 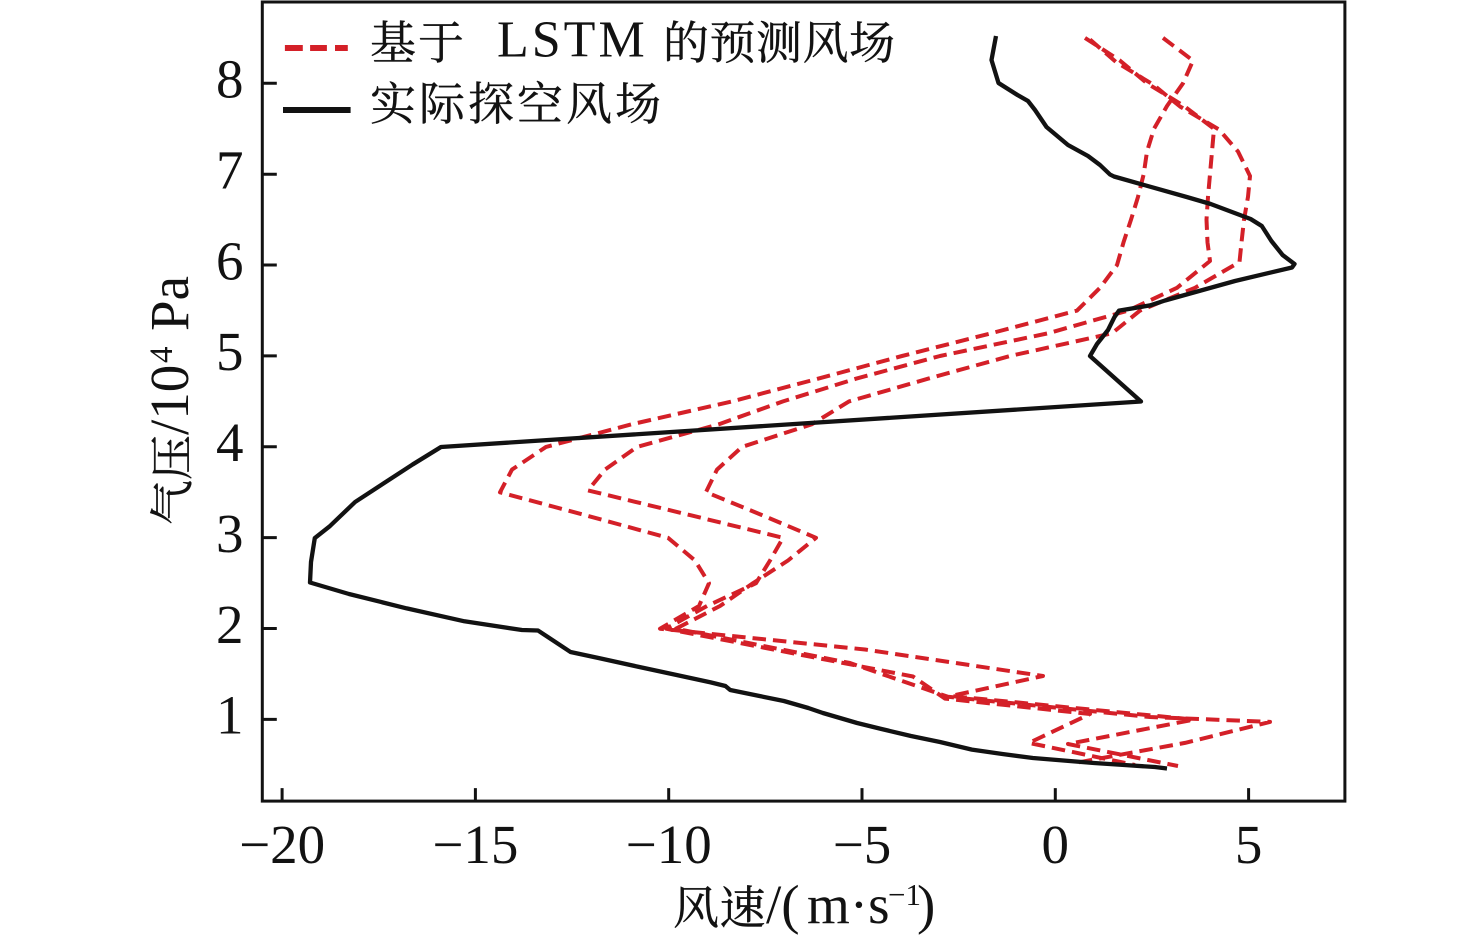 What do you see at coordinates (475, 844) in the screenshot?
I see `svg-text: −15` at bounding box center [475, 844].